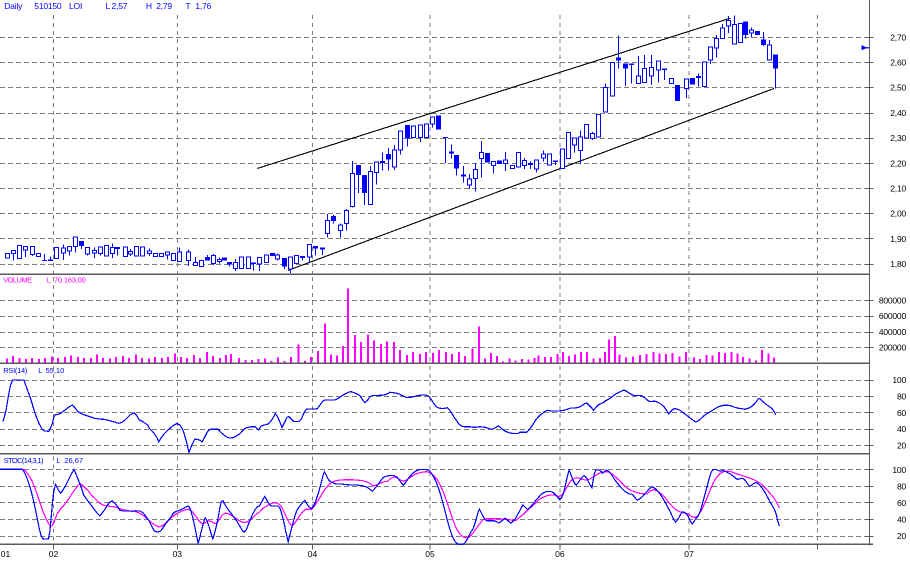  What do you see at coordinates (48, 6) in the screenshot?
I see `svg-text: 510150` at bounding box center [48, 6].